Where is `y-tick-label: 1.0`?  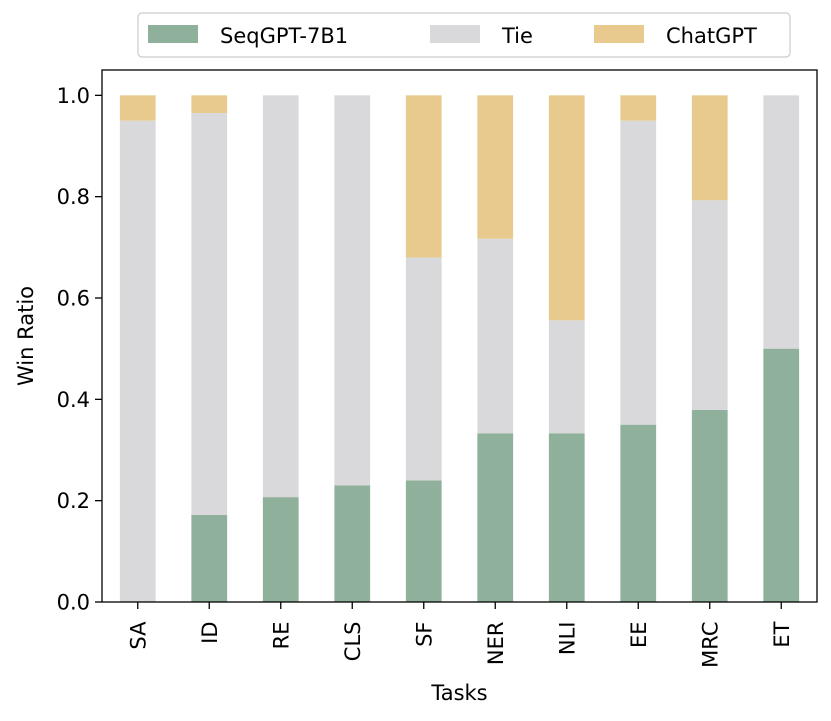
y-tick-label: 1.0 is located at coordinates (73, 96).